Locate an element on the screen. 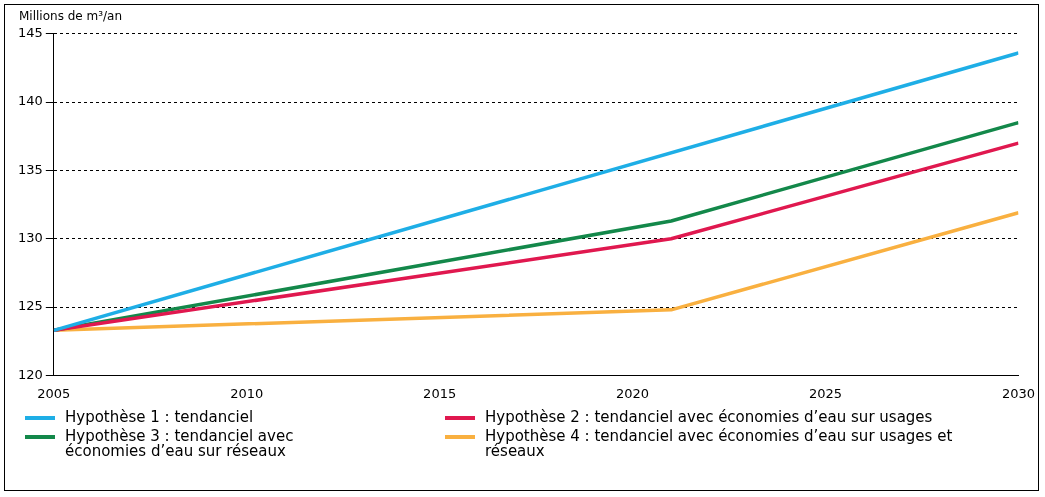  x-tick-label: 2005 is located at coordinates (54, 393).